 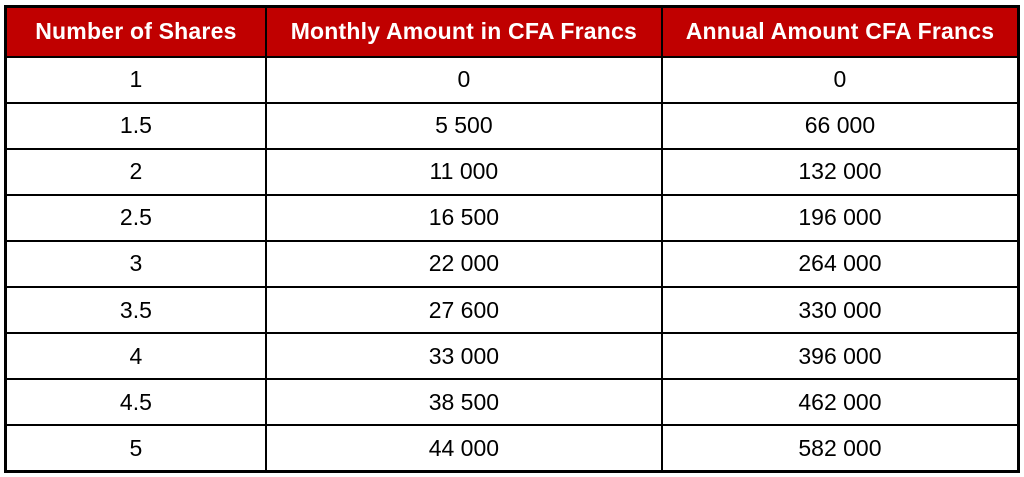 I want to click on cell-annual: 396 000, so click(x=840, y=356).